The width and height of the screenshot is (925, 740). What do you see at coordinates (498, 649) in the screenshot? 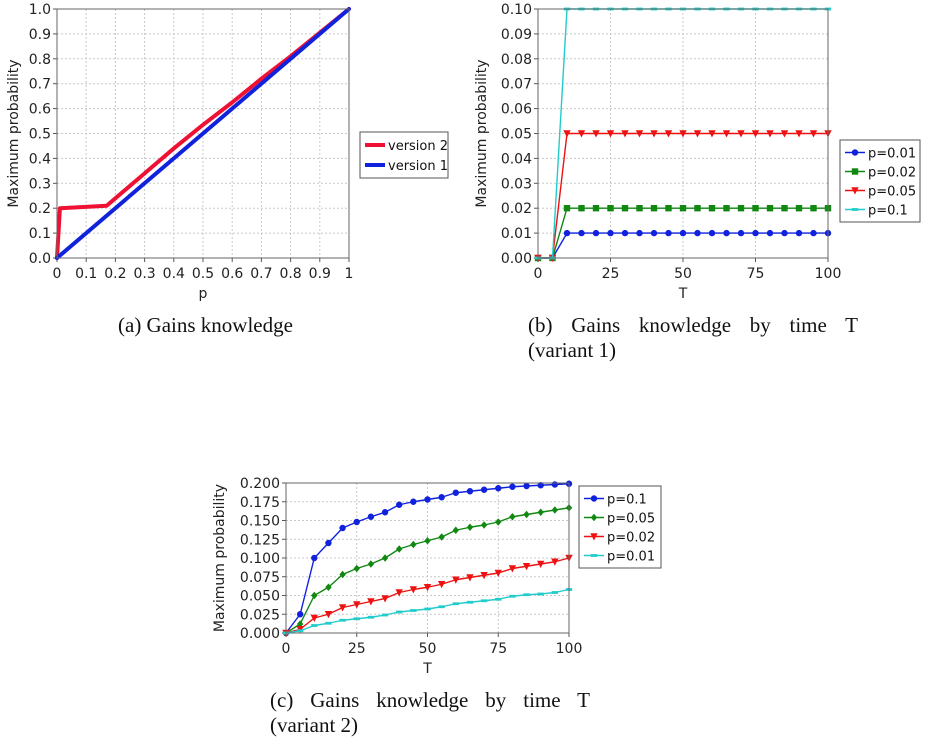
I see `x-tick-label: 75` at bounding box center [498, 649].